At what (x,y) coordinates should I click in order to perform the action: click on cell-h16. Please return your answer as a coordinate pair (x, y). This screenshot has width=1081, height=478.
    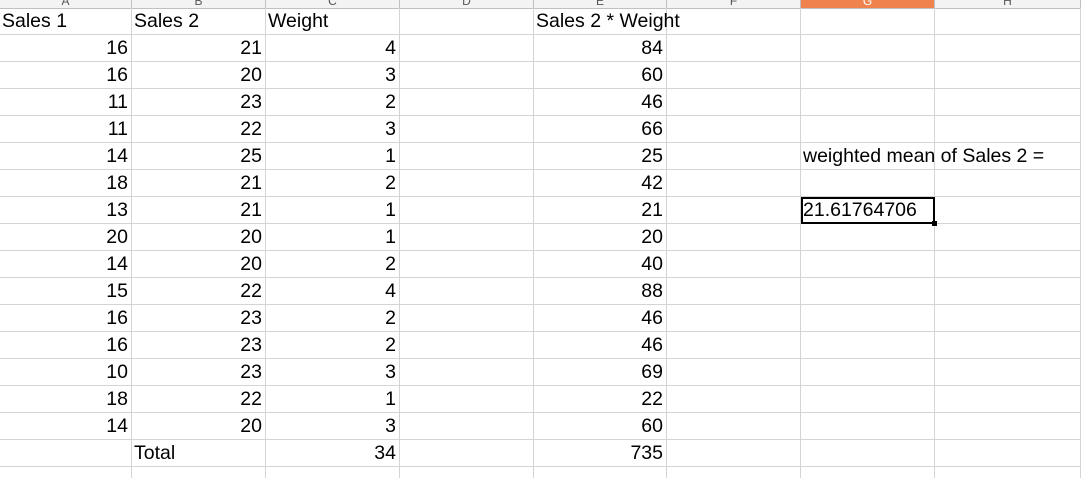
    Looking at the image, I should click on (1008, 426).